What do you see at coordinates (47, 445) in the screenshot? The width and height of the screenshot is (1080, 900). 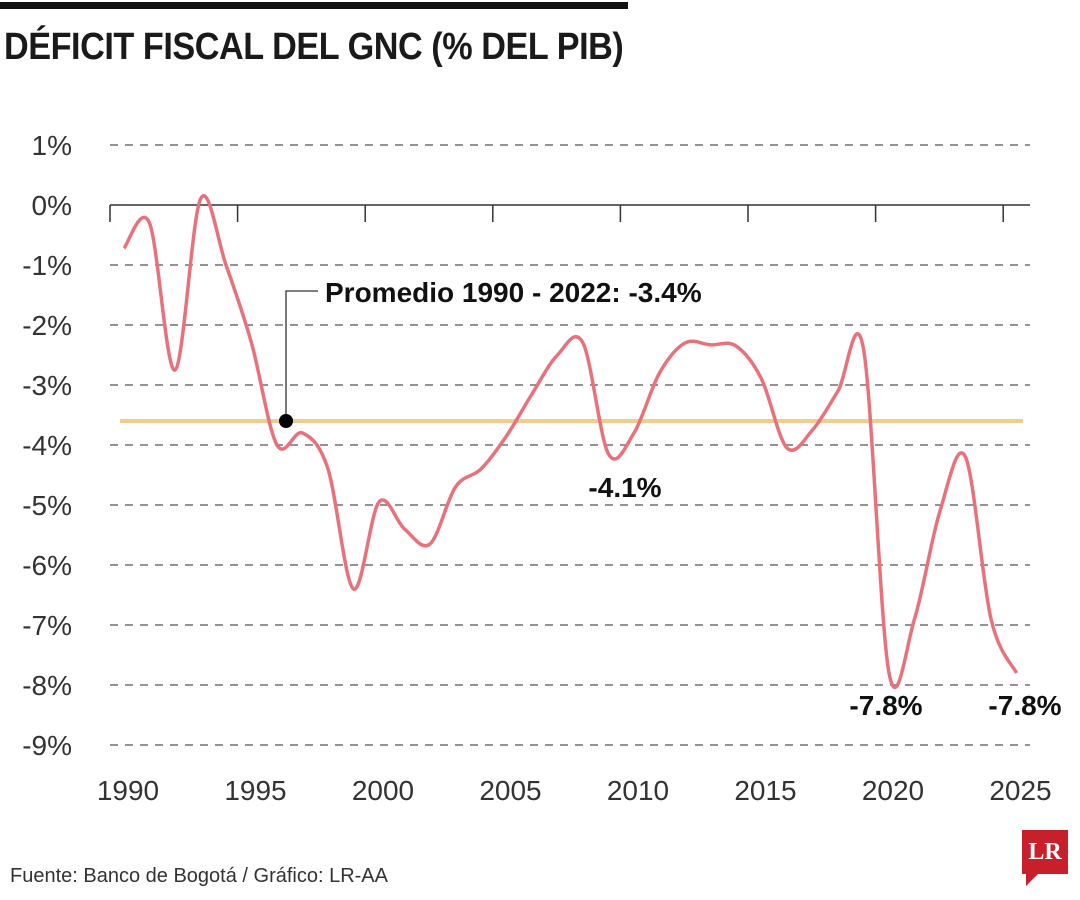 I see `y-tick-label: -4%` at bounding box center [47, 445].